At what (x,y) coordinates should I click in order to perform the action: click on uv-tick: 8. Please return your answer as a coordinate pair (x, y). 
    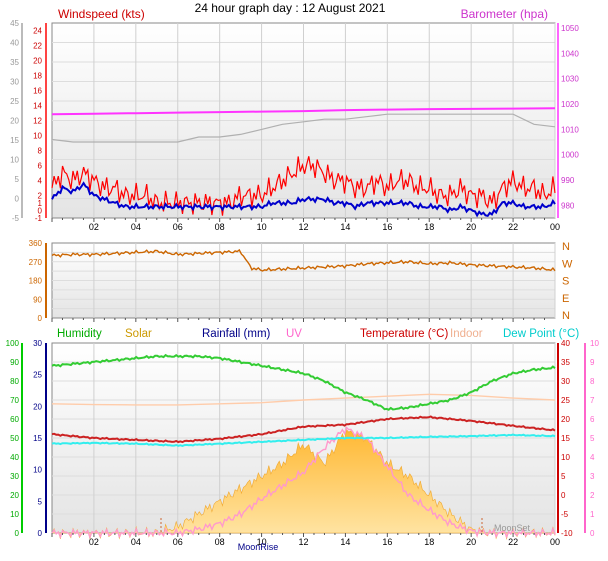
    Looking at the image, I should click on (592, 381).